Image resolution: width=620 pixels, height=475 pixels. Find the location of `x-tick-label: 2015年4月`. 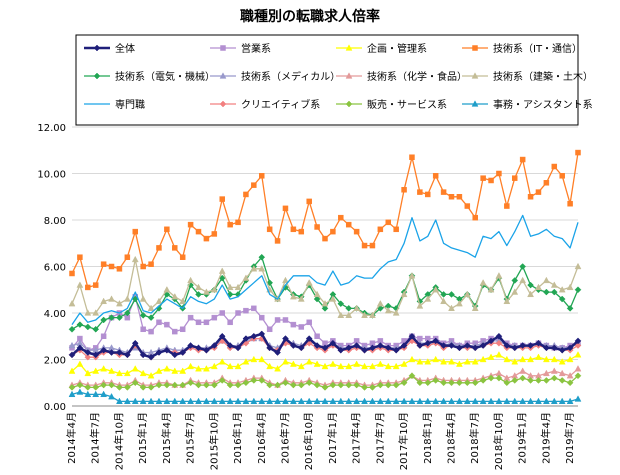

x-tick-label: 2015年4月 is located at coordinates (166, 438).